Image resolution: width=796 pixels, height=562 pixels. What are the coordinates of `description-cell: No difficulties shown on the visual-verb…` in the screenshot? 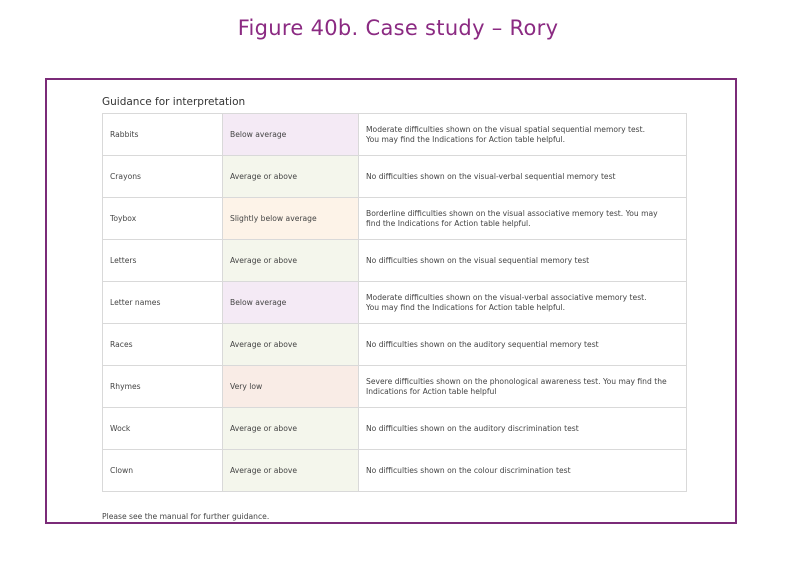 It's located at (522, 176).